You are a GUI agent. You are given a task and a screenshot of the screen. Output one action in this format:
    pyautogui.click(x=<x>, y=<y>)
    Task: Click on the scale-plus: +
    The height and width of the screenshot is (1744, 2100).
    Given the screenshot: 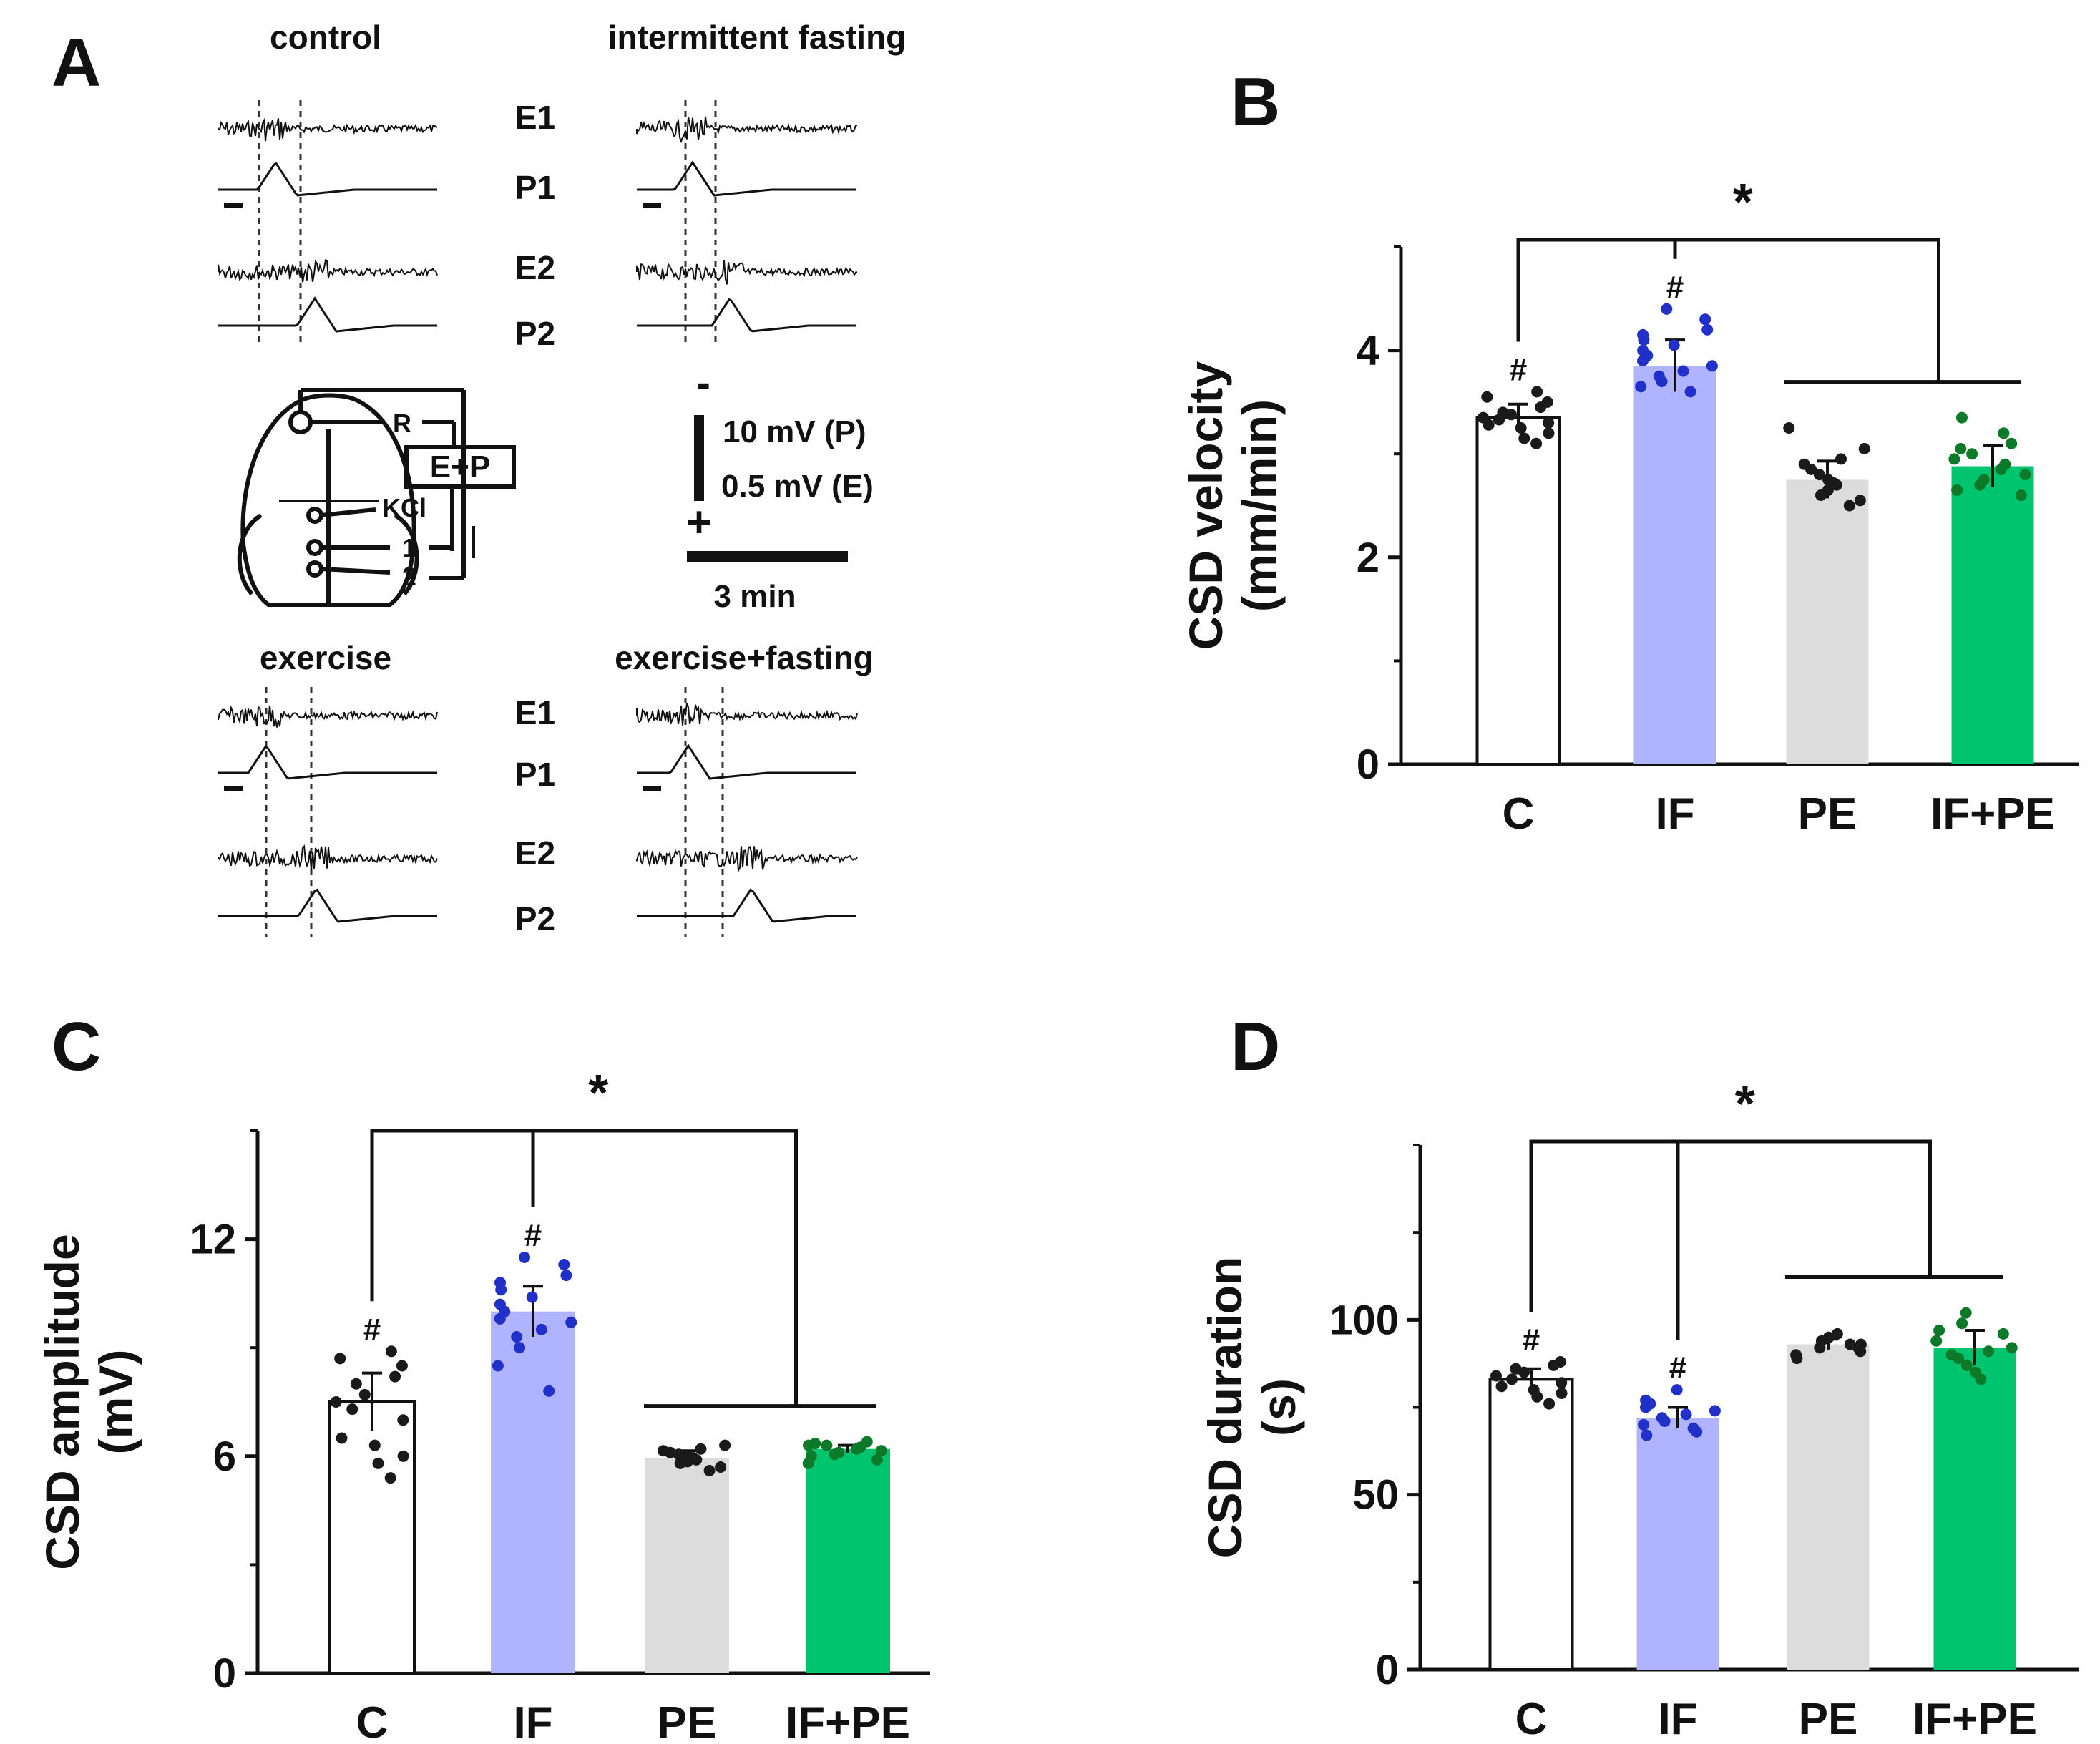 What is the action you would take?
    pyautogui.click(x=698, y=522)
    